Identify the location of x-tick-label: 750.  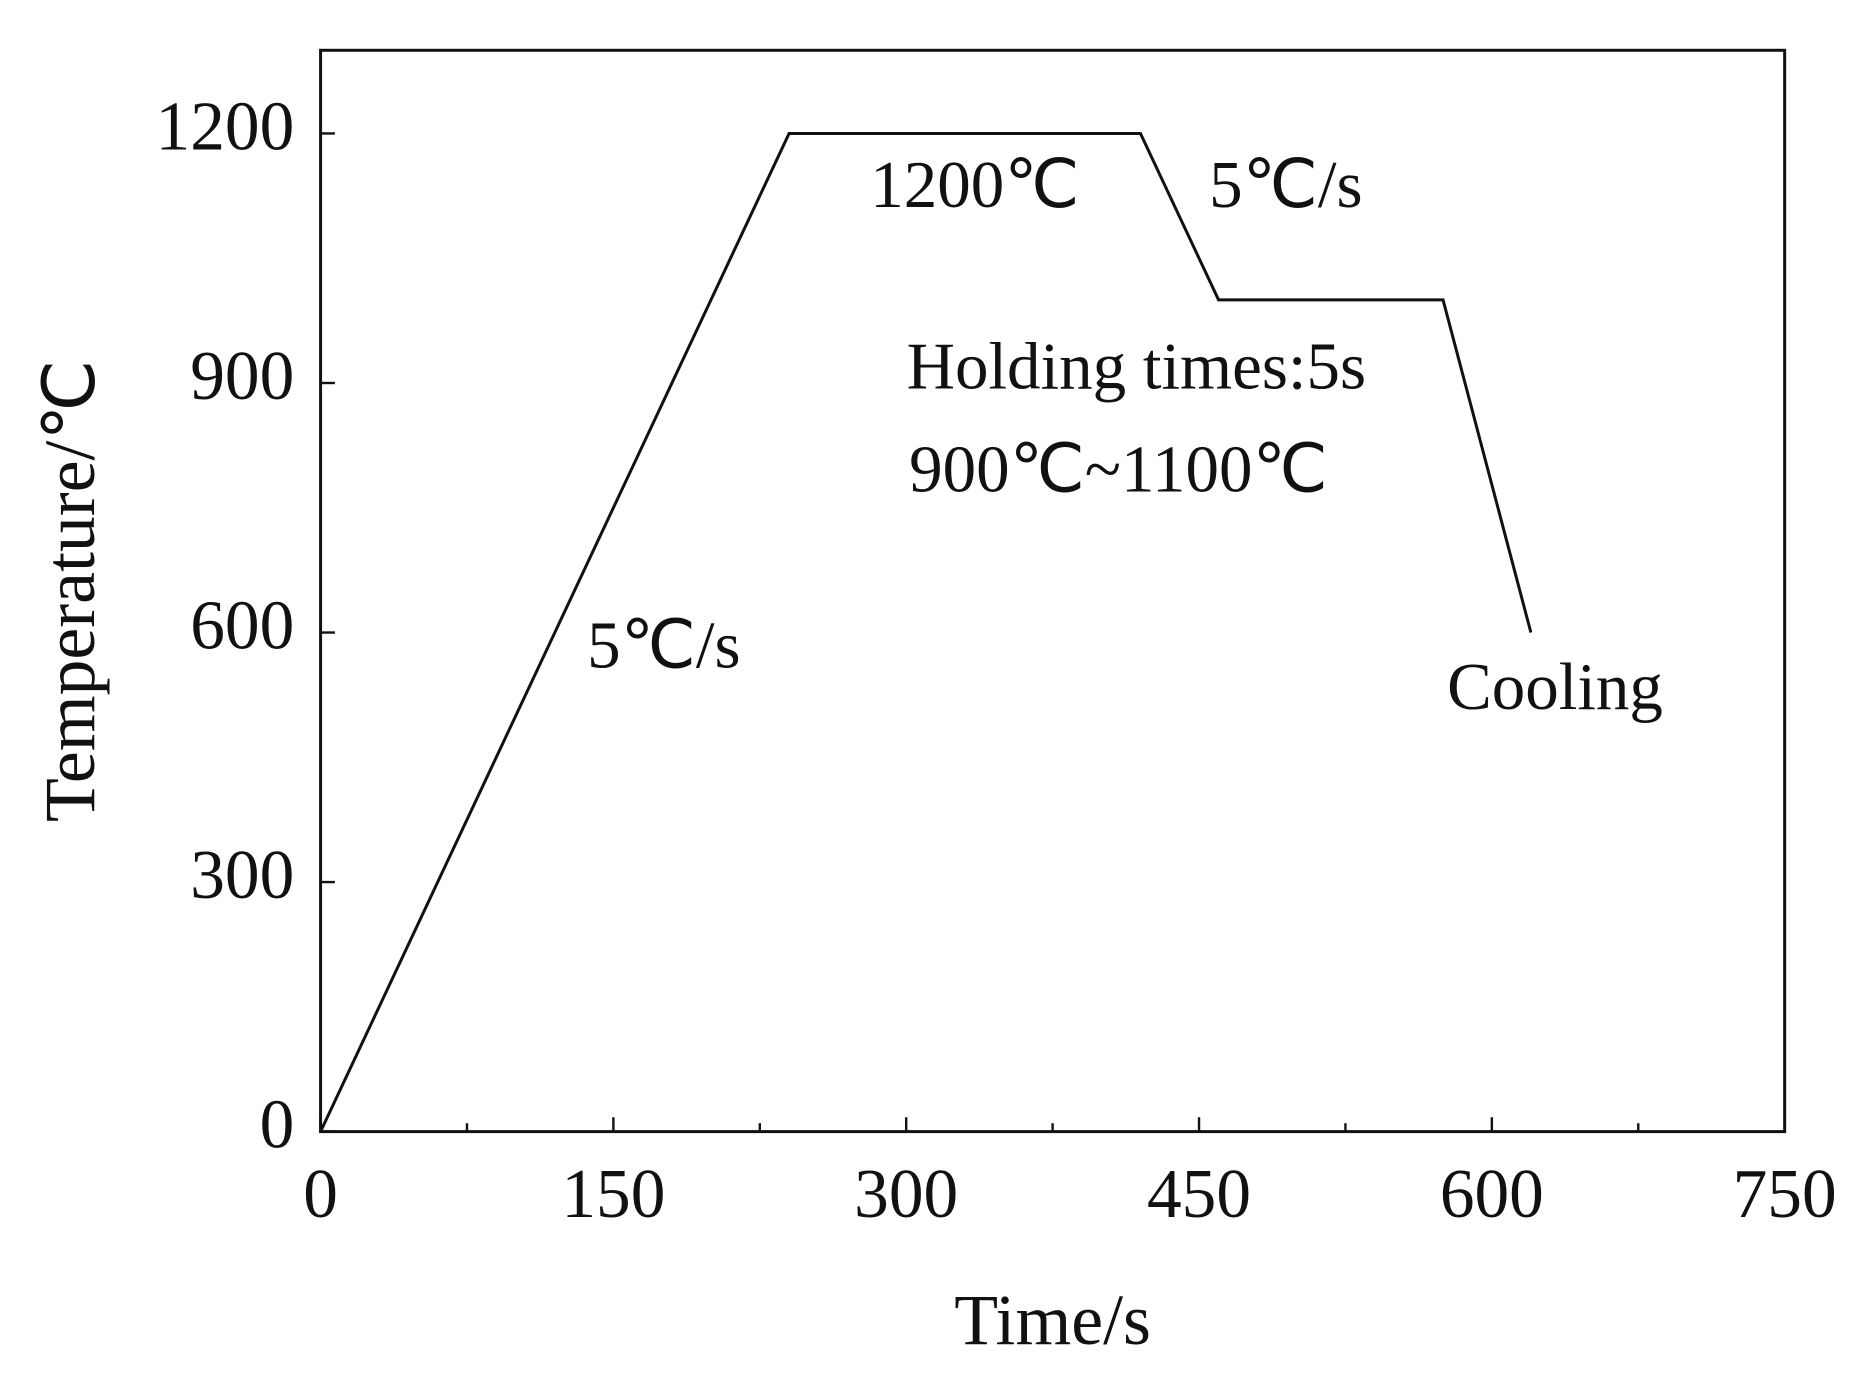
(1785, 1194).